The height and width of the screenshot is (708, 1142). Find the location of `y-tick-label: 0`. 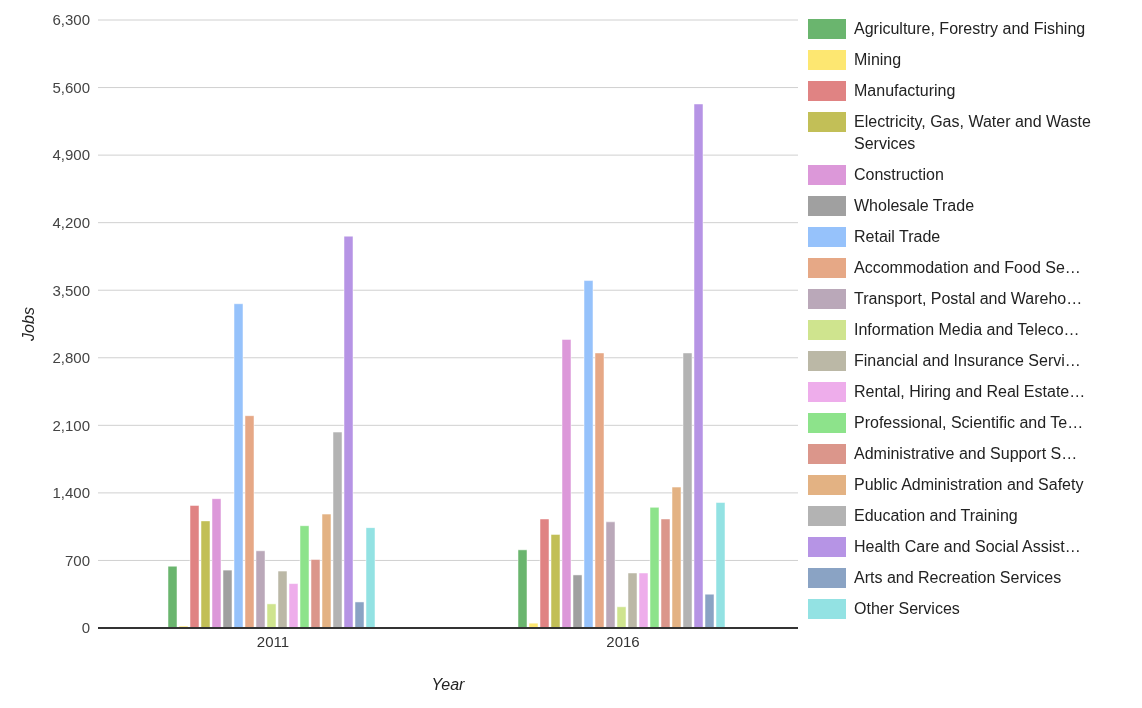

y-tick-label: 0 is located at coordinates (85, 628).